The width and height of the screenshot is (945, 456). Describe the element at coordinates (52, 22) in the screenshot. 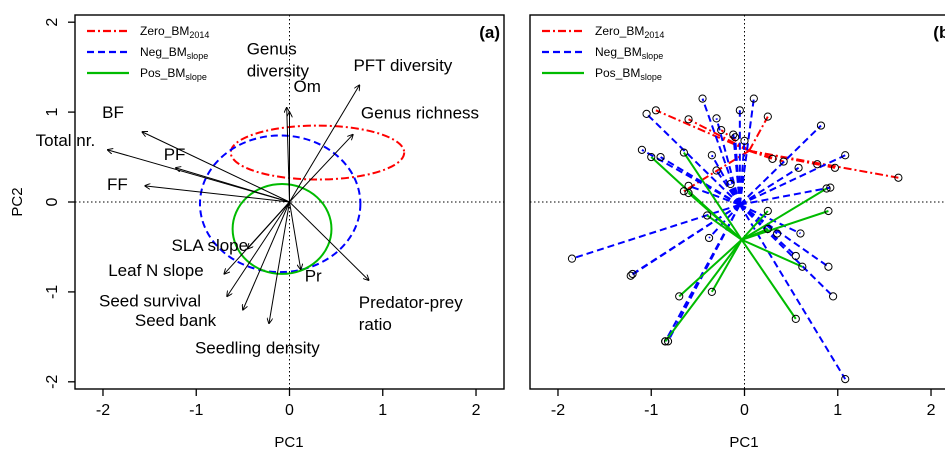

I see `y-tick-label: 2` at that location.